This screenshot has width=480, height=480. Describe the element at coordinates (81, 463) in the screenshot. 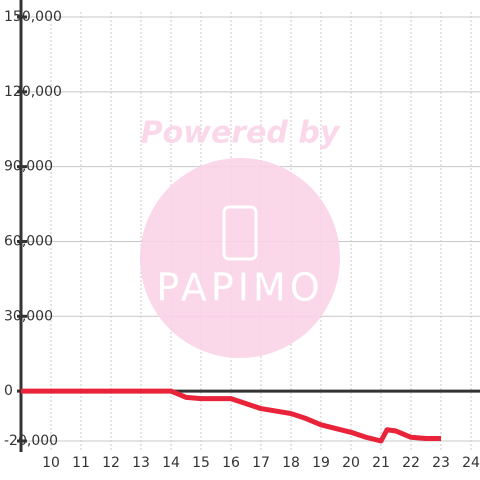

I see `x-tick-label: 11` at that location.